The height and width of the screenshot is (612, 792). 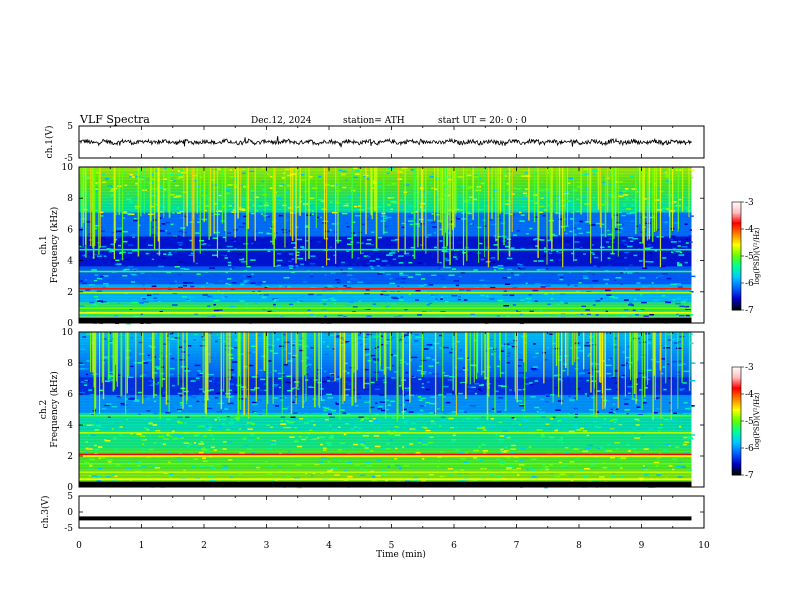 I want to click on ch1-colorbar-segment, so click(x=736, y=210).